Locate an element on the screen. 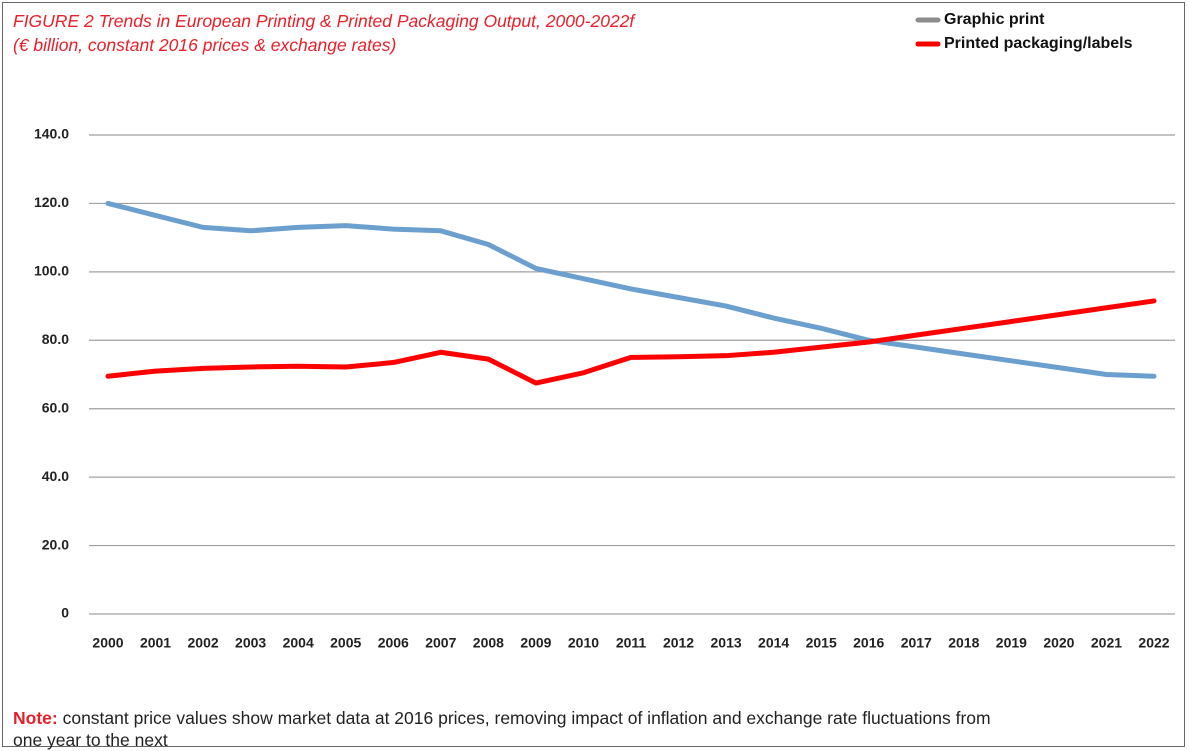  legend-label: Printed packaging/labels is located at coordinates (1038, 43).